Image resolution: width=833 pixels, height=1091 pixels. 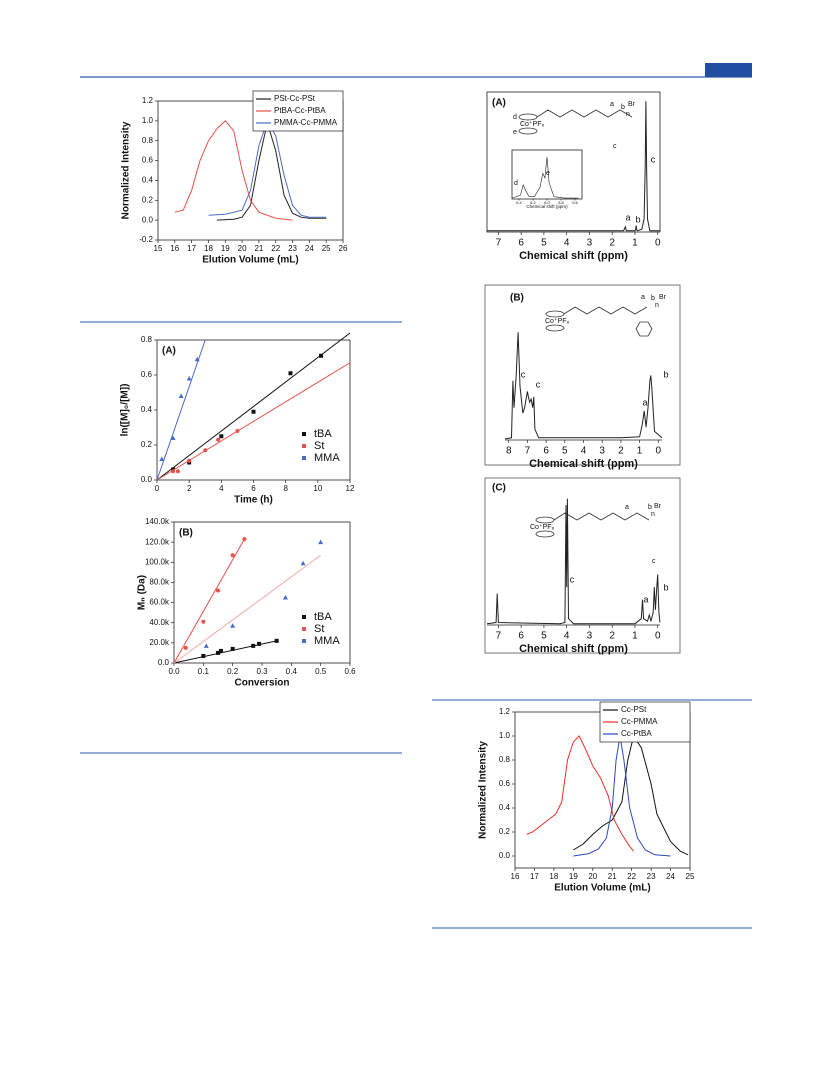 I want to click on peak-label: c, so click(x=653, y=159).